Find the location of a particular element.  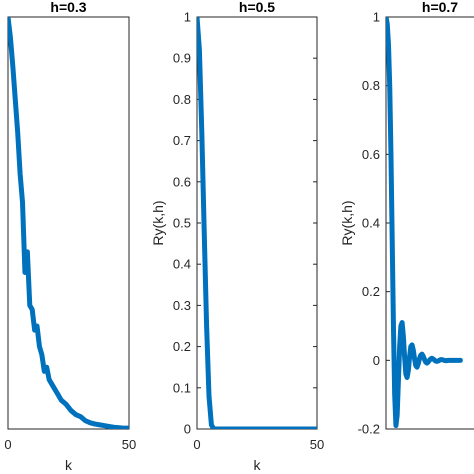

panel-title: h=0.3 is located at coordinates (68, 7).